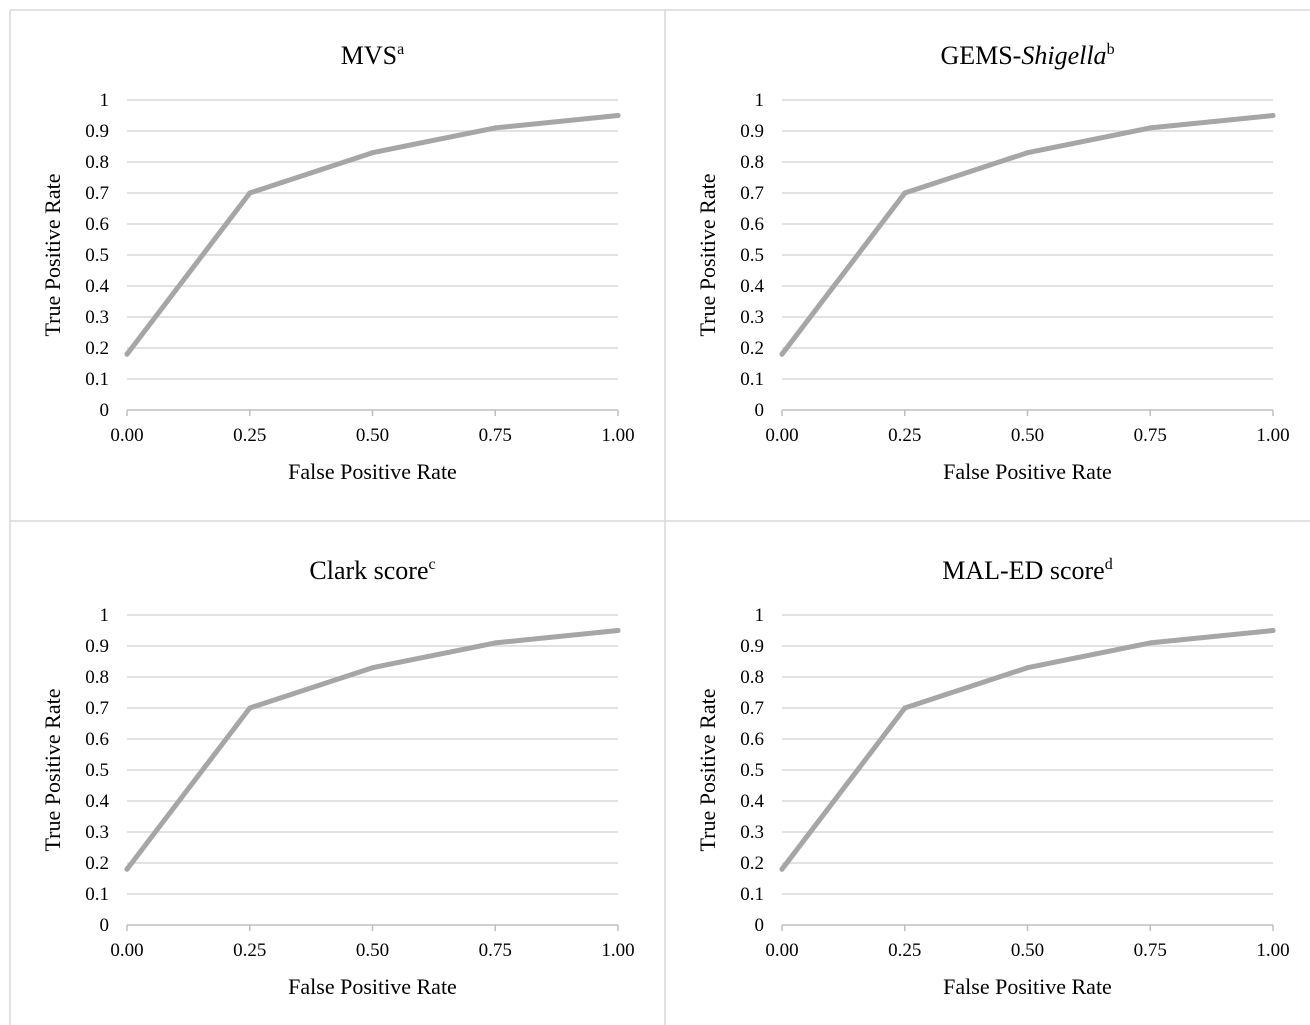  What do you see at coordinates (1111, 49) in the screenshot?
I see `chart-title-superscript: b` at bounding box center [1111, 49].